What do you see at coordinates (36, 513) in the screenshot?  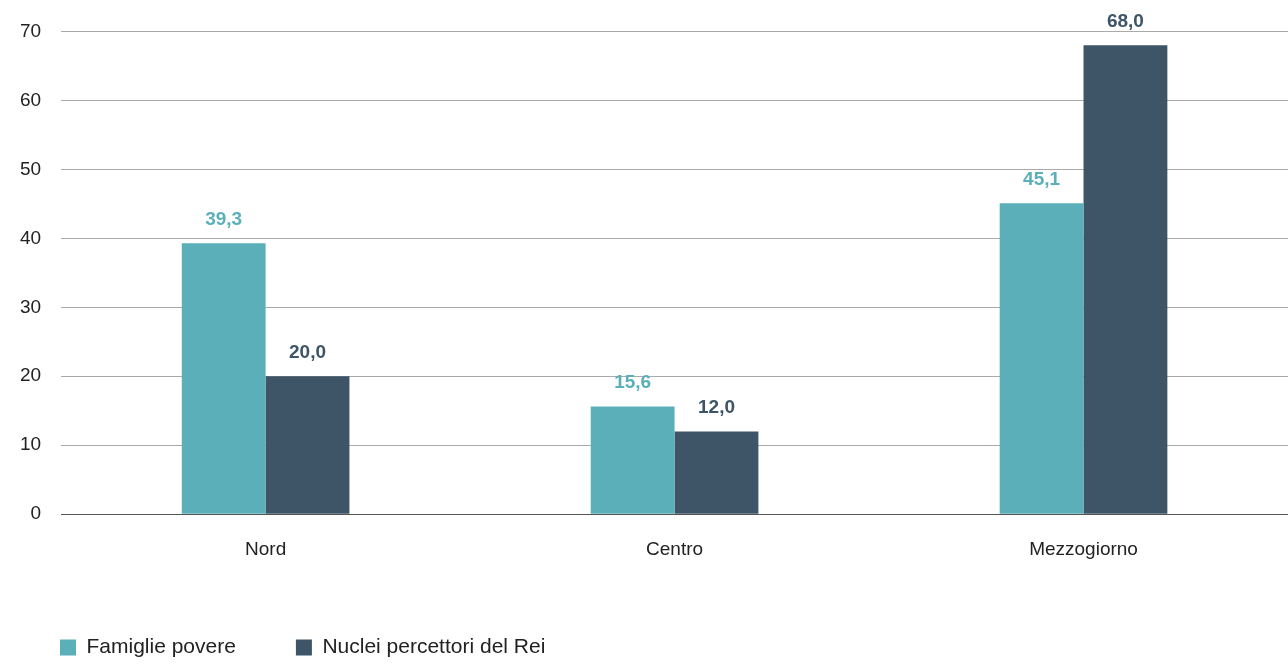 I see `y-tick-label: 0` at bounding box center [36, 513].